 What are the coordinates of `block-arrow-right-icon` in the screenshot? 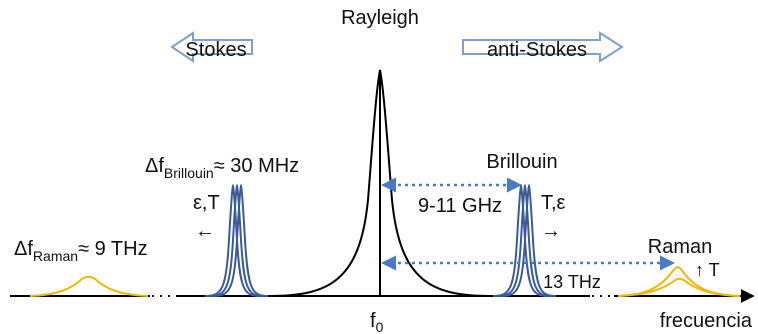 It's located at (543, 47).